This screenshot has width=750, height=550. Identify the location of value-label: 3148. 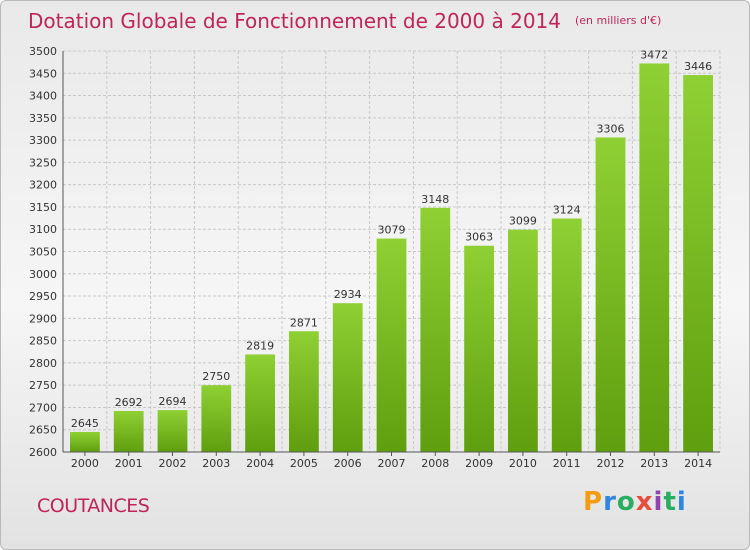
(435, 199).